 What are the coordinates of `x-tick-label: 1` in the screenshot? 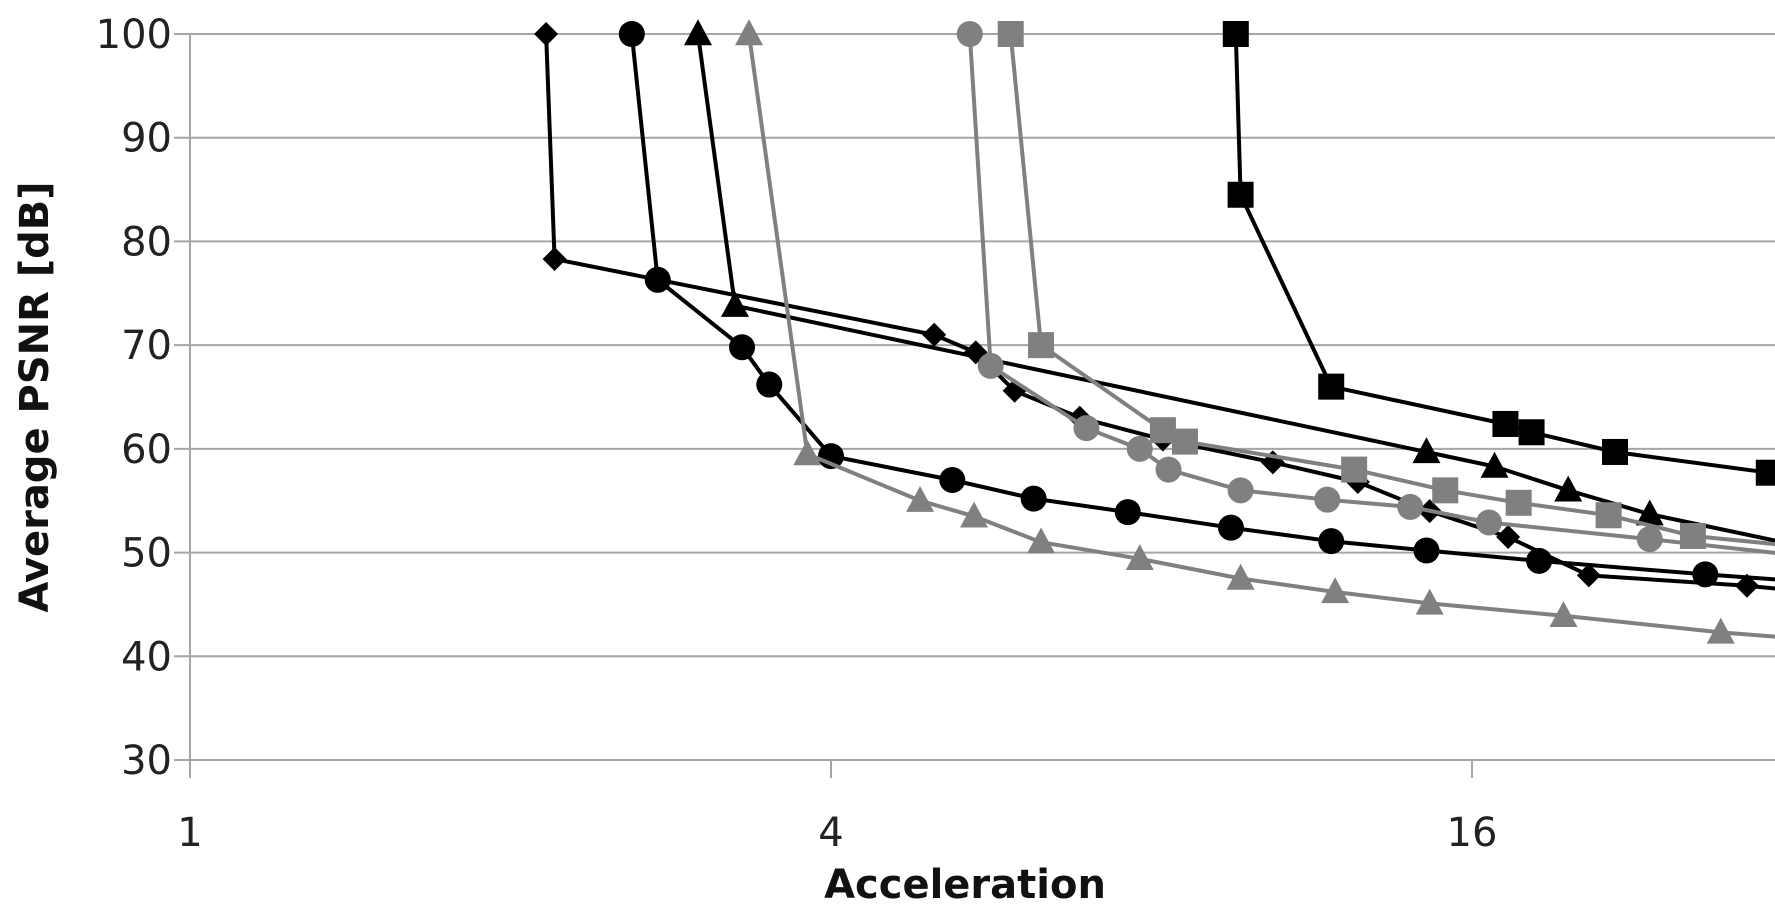 It's located at (189, 833).